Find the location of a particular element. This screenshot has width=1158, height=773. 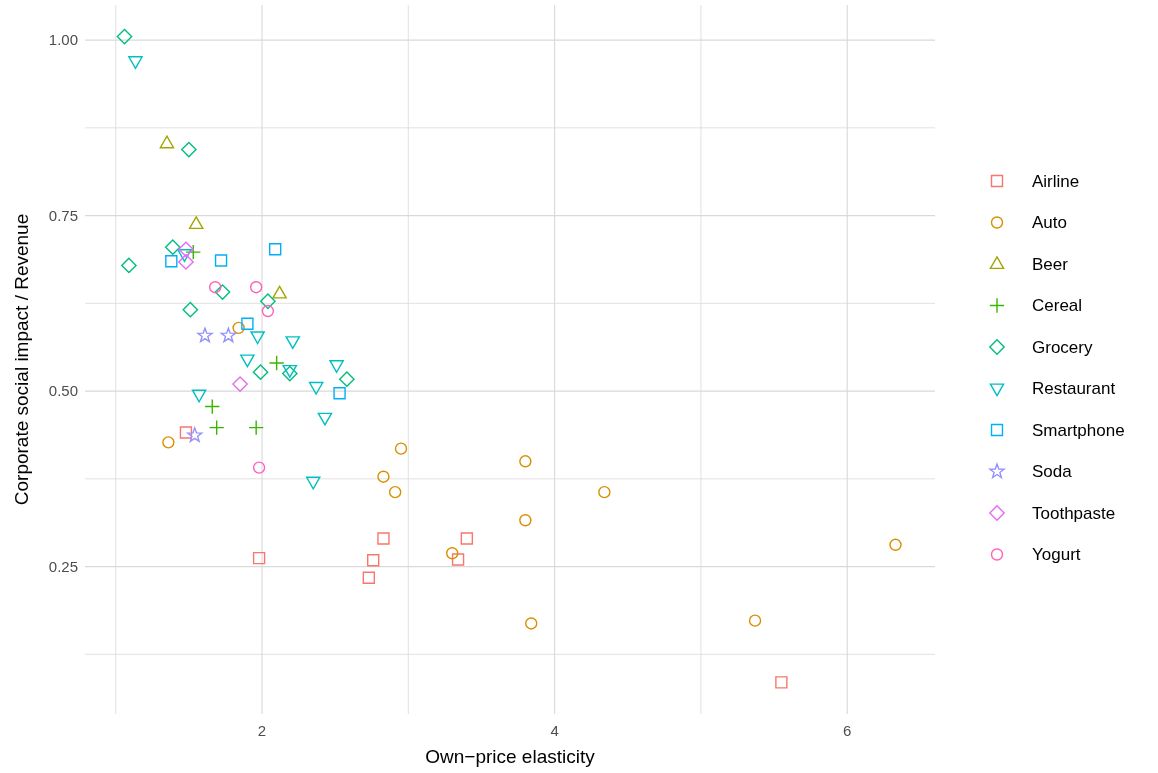

y-tick-label: 0.50 is located at coordinates (63, 391).